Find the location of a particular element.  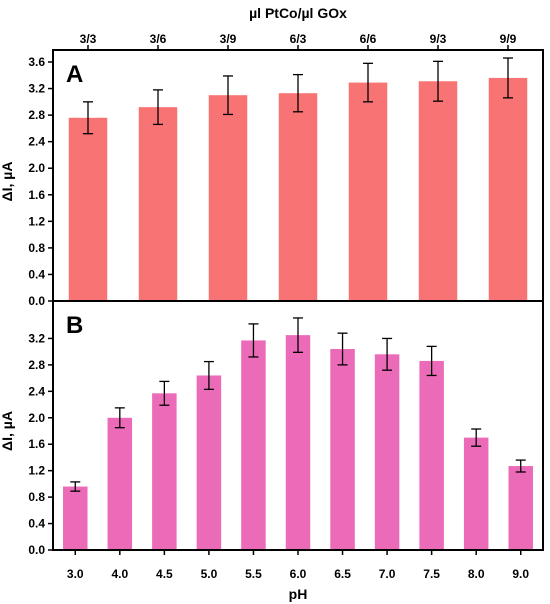

bar-4.0 is located at coordinates (120, 483).